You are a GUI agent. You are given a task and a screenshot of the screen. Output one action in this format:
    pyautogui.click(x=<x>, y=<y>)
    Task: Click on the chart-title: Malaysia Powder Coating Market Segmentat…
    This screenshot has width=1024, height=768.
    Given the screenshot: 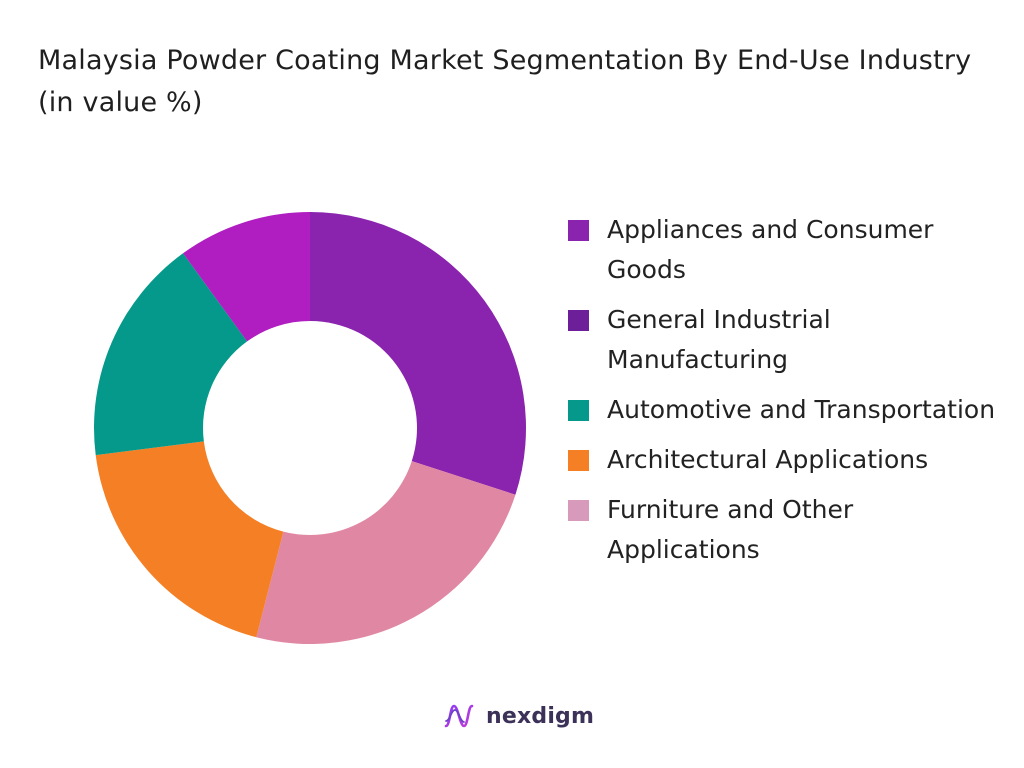 What is the action you would take?
    pyautogui.click(x=505, y=81)
    